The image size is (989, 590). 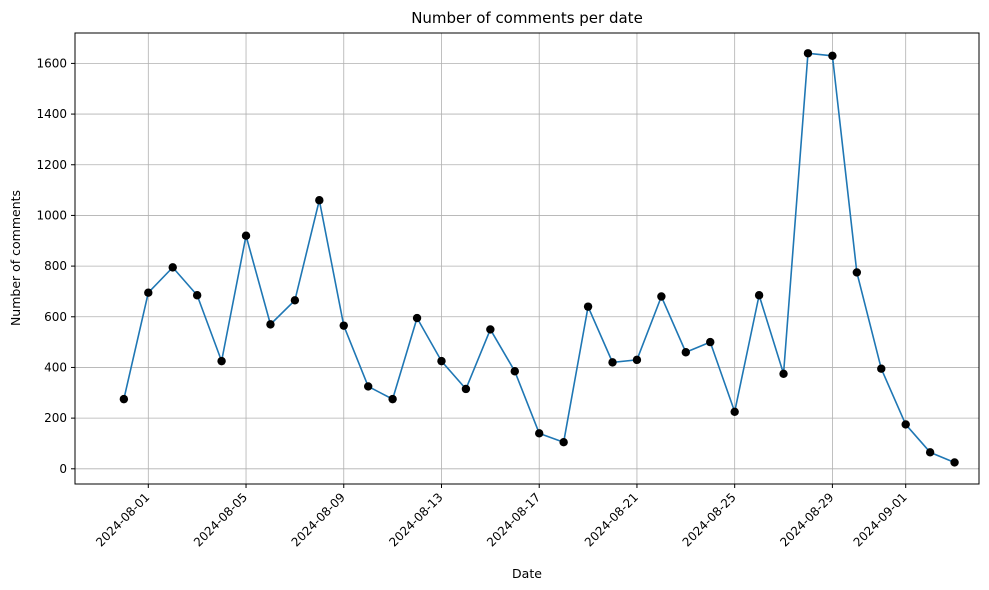 I want to click on y-tick-label: 400, so click(x=55, y=367).